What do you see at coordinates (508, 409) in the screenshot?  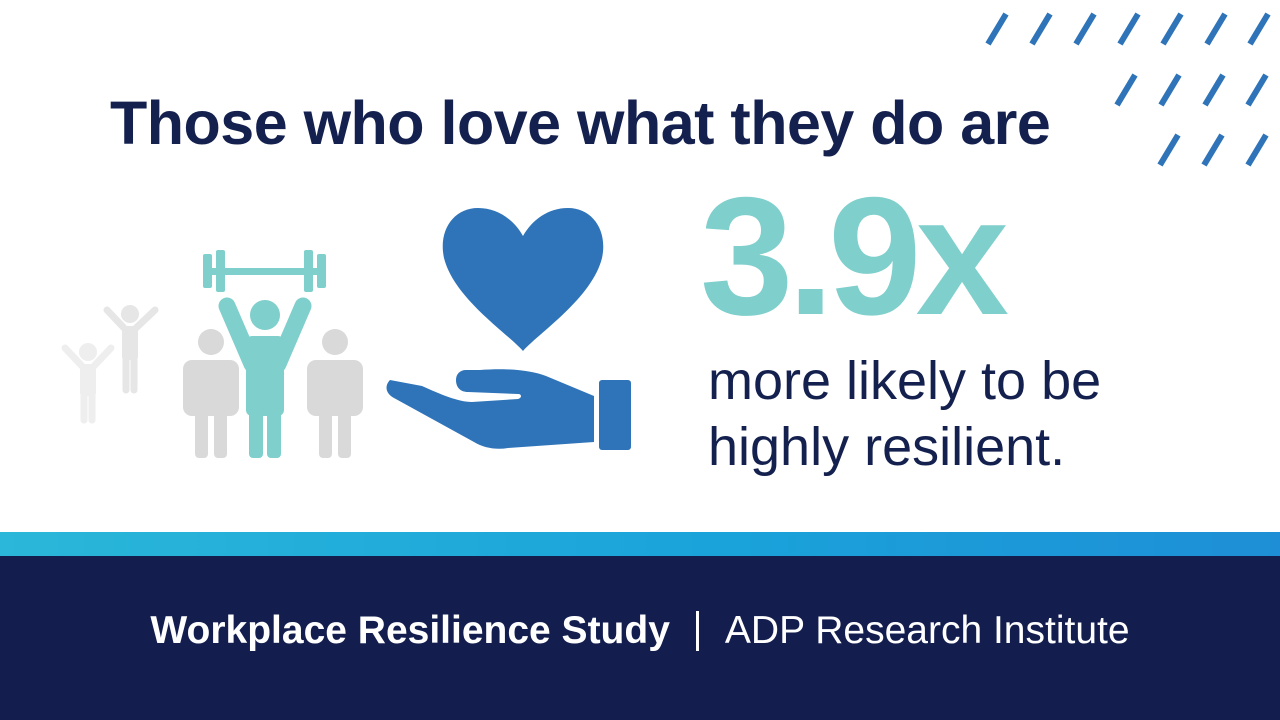 I see `open-hand-icon` at bounding box center [508, 409].